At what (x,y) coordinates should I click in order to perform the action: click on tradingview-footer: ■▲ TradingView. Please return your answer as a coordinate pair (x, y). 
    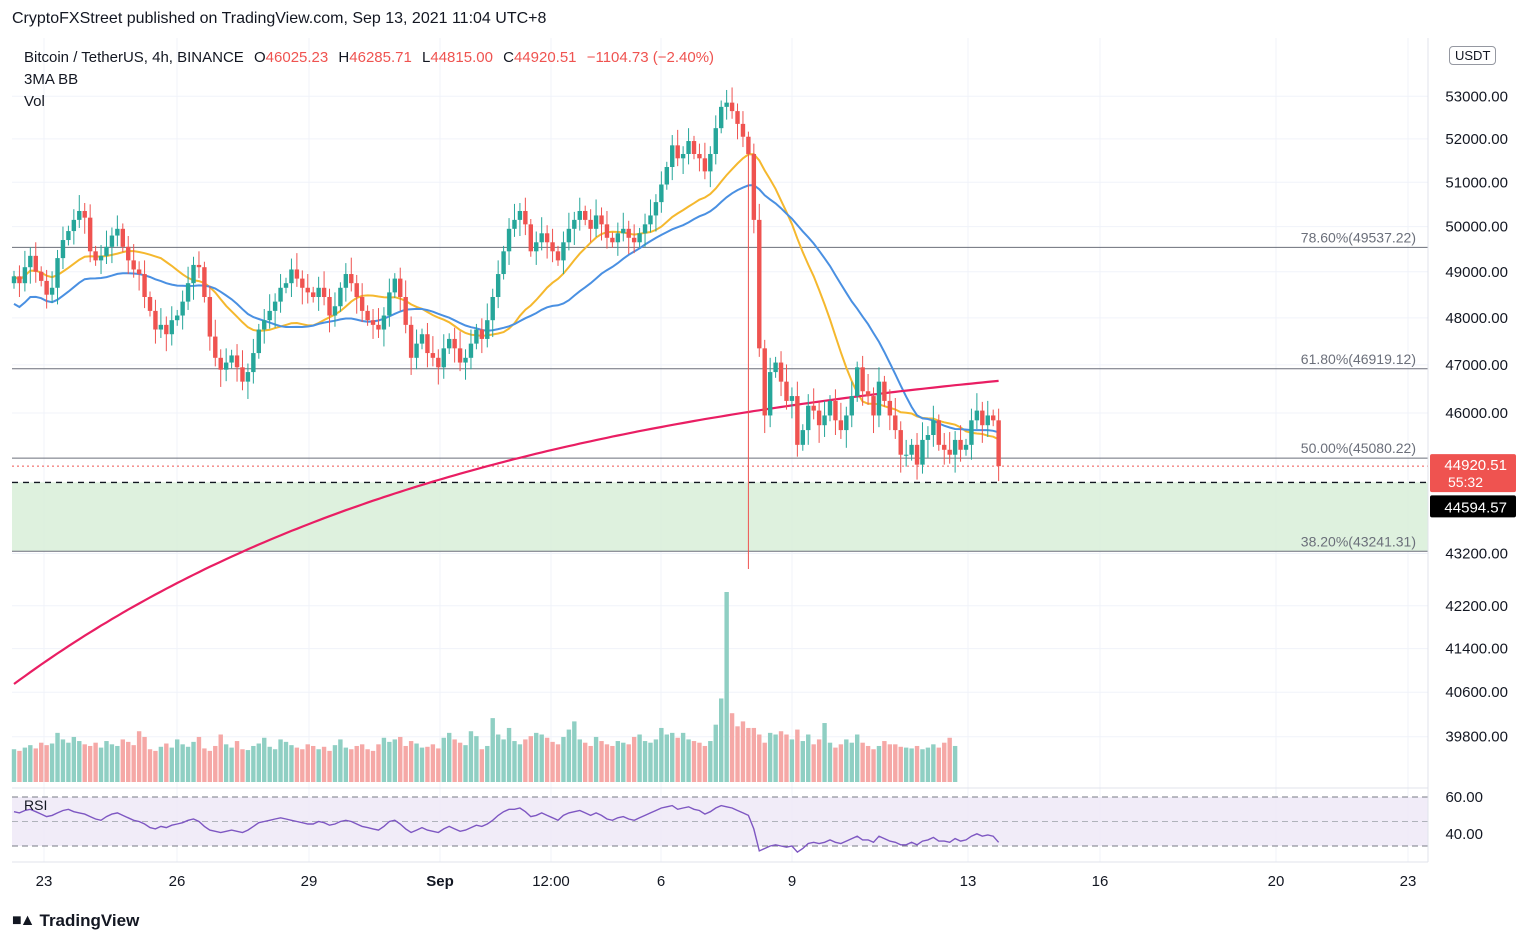
    Looking at the image, I should click on (75, 921).